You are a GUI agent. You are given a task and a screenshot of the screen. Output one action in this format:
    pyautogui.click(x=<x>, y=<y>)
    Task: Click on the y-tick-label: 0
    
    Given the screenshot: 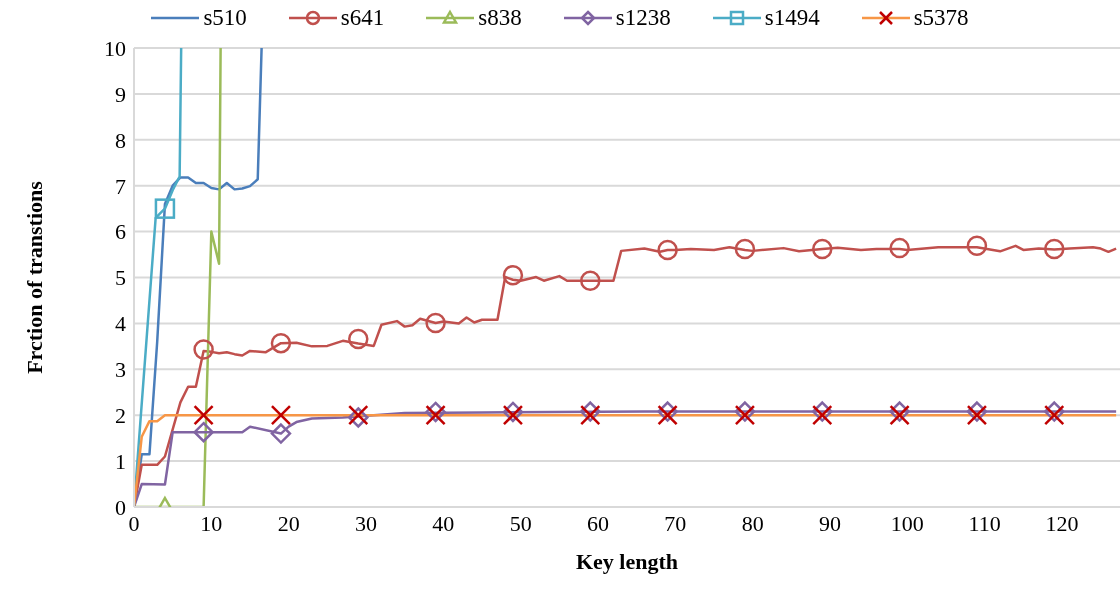 What is the action you would take?
    pyautogui.click(x=120, y=507)
    